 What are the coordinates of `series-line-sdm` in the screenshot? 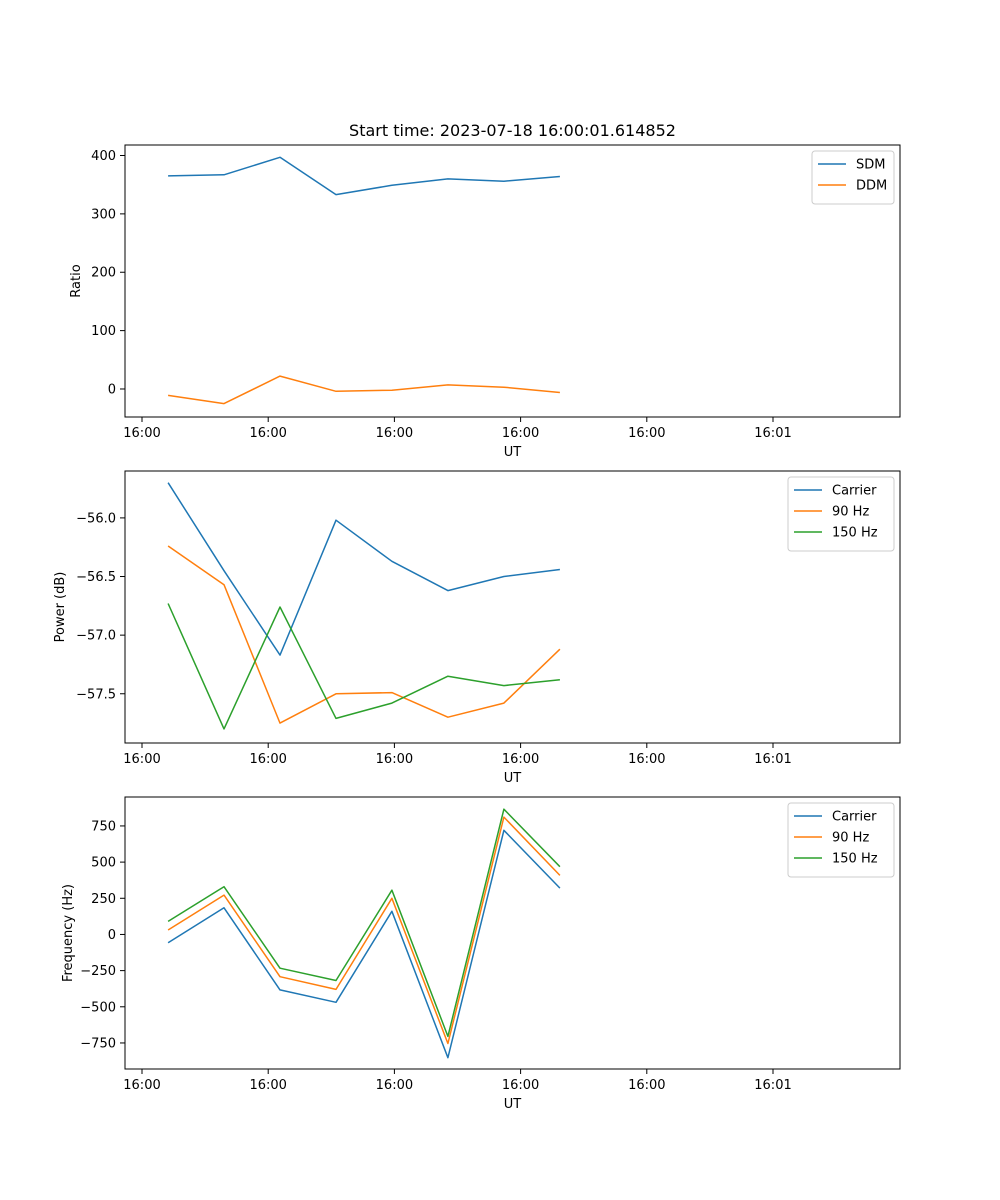 It's located at (364, 176).